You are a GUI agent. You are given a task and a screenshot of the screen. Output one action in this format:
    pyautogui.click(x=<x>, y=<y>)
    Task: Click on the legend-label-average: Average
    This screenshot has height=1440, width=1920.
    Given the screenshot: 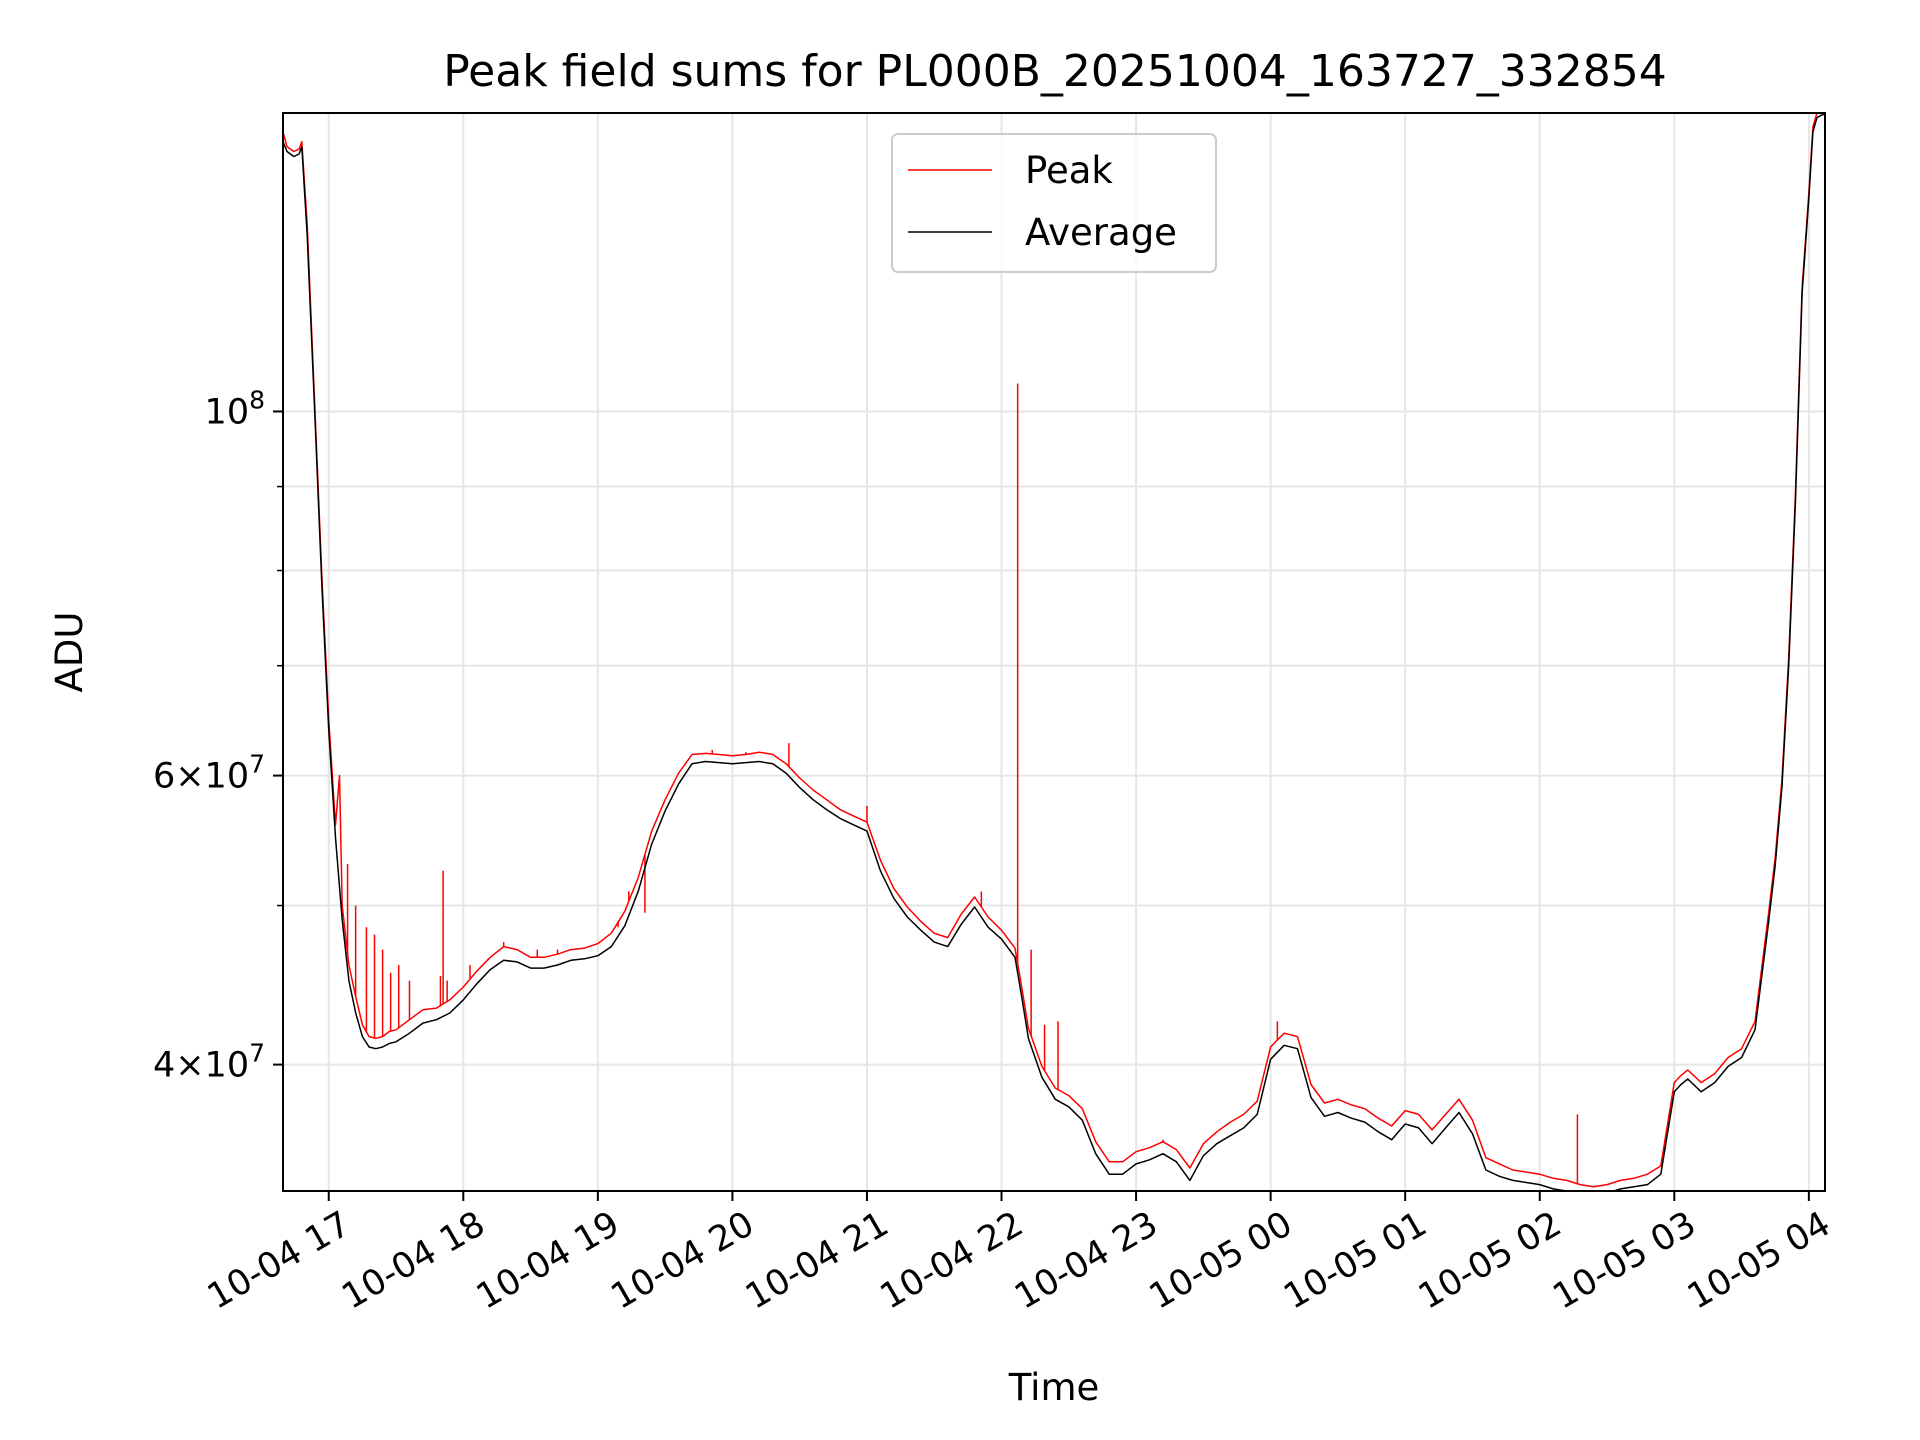 What is the action you would take?
    pyautogui.click(x=1101, y=232)
    